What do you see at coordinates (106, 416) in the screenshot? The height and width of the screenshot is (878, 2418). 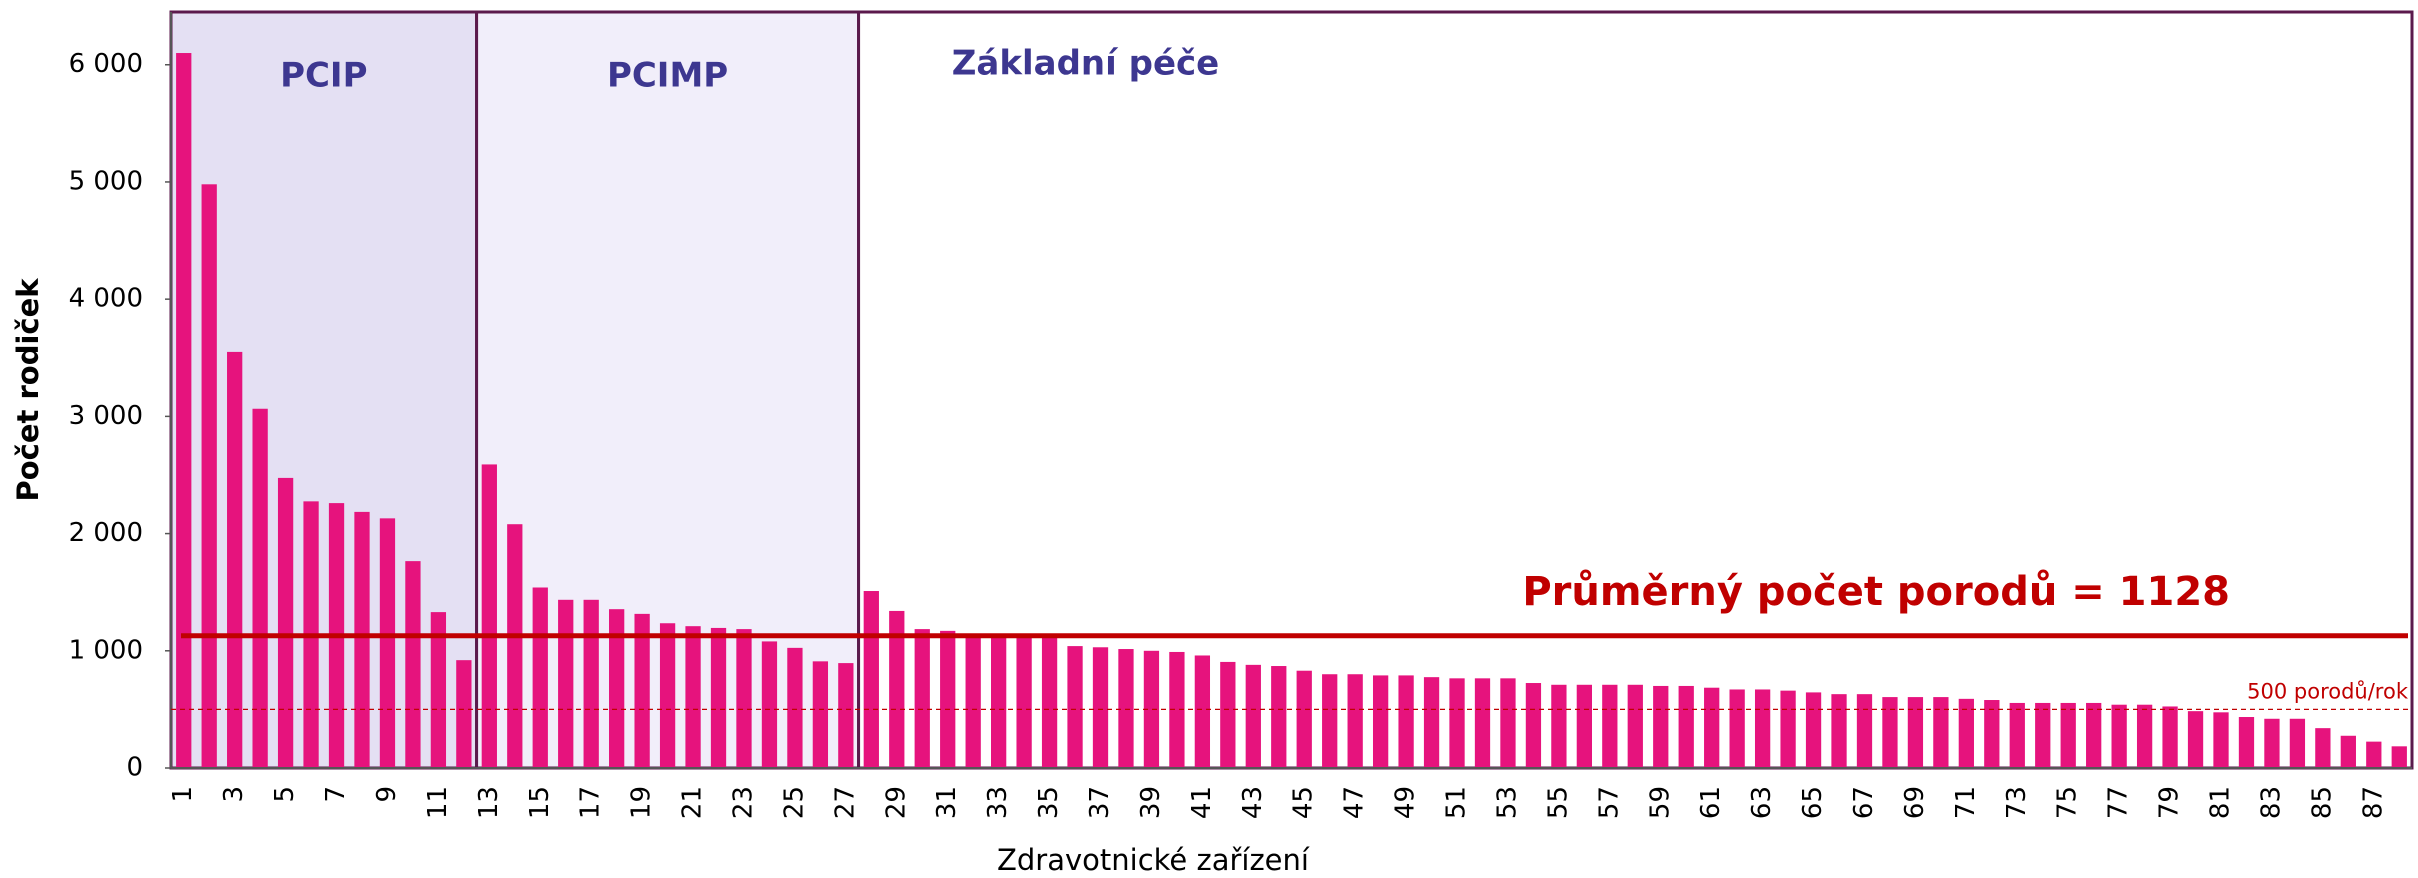 I see `y-tick-label: 3 000` at bounding box center [106, 416].